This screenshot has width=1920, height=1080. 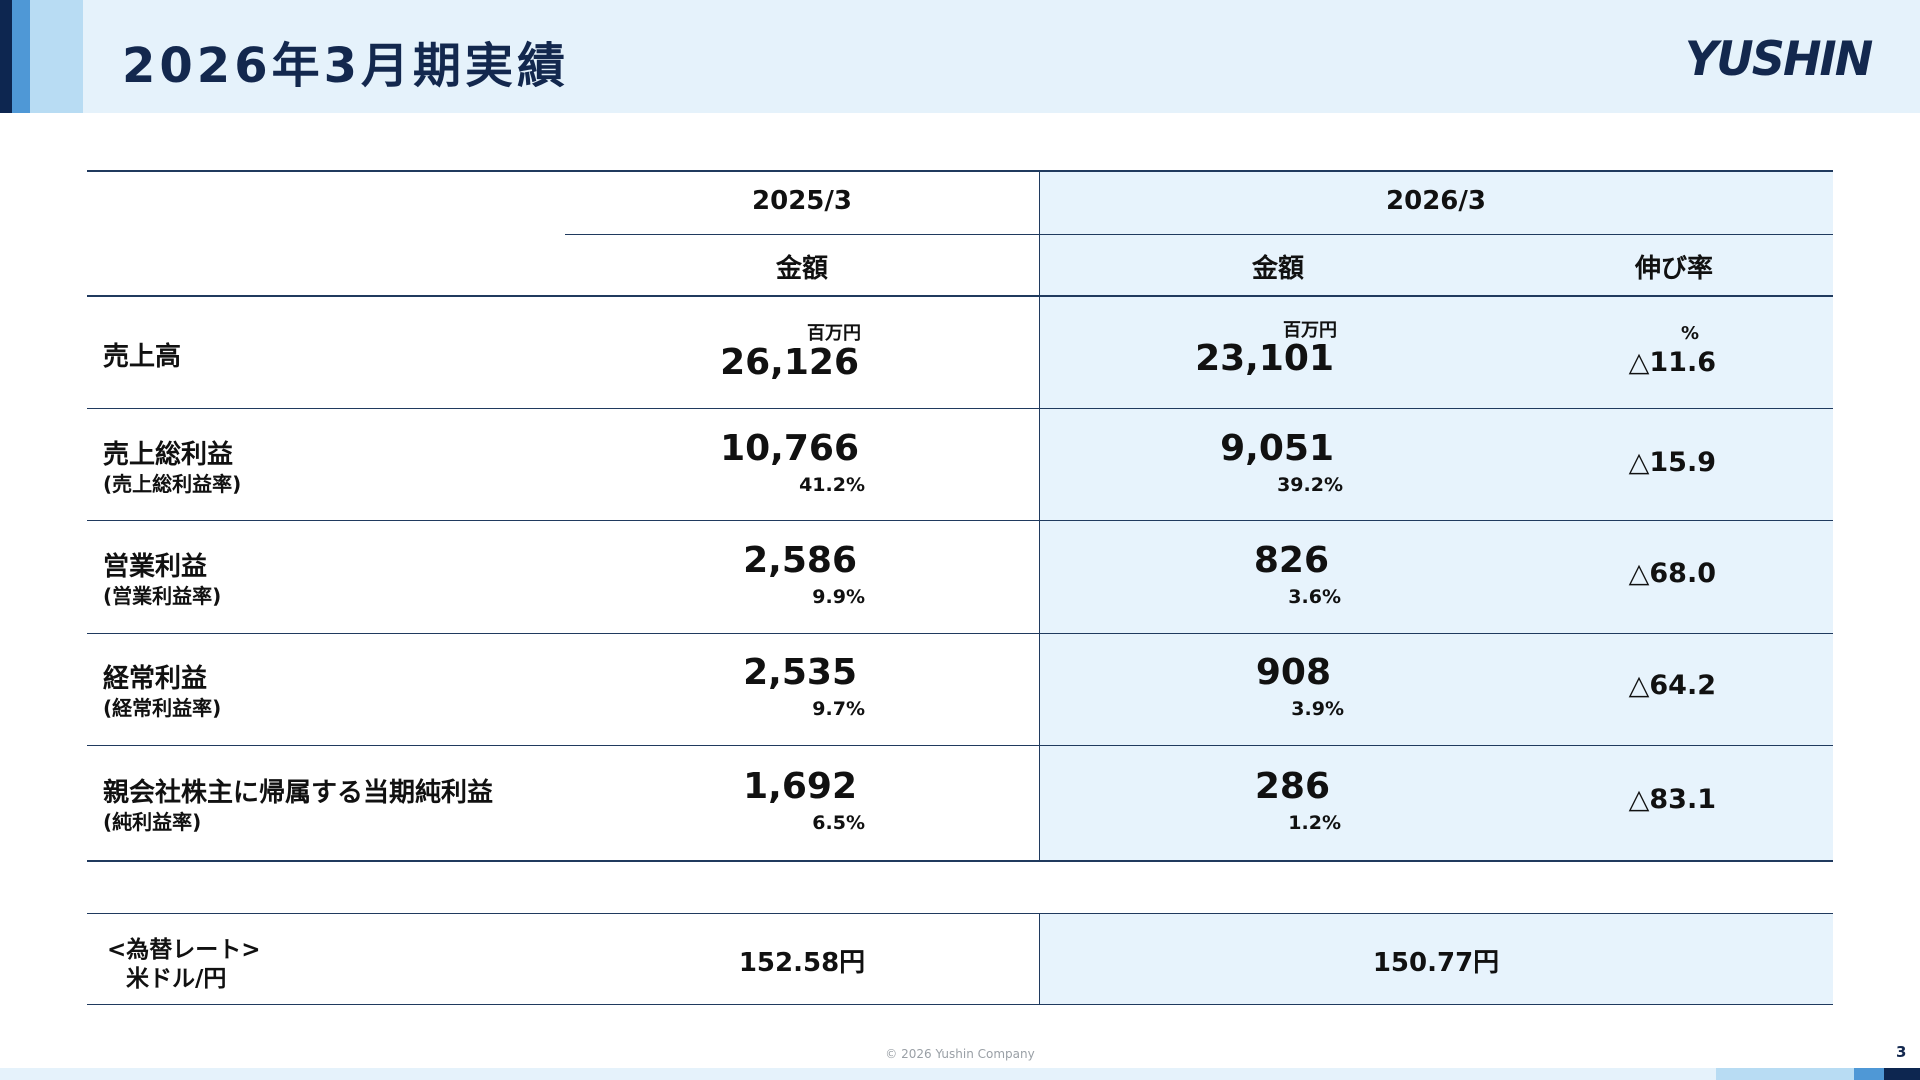 What do you see at coordinates (802, 201) in the screenshot?
I see `col-header-2025: 2025/3` at bounding box center [802, 201].